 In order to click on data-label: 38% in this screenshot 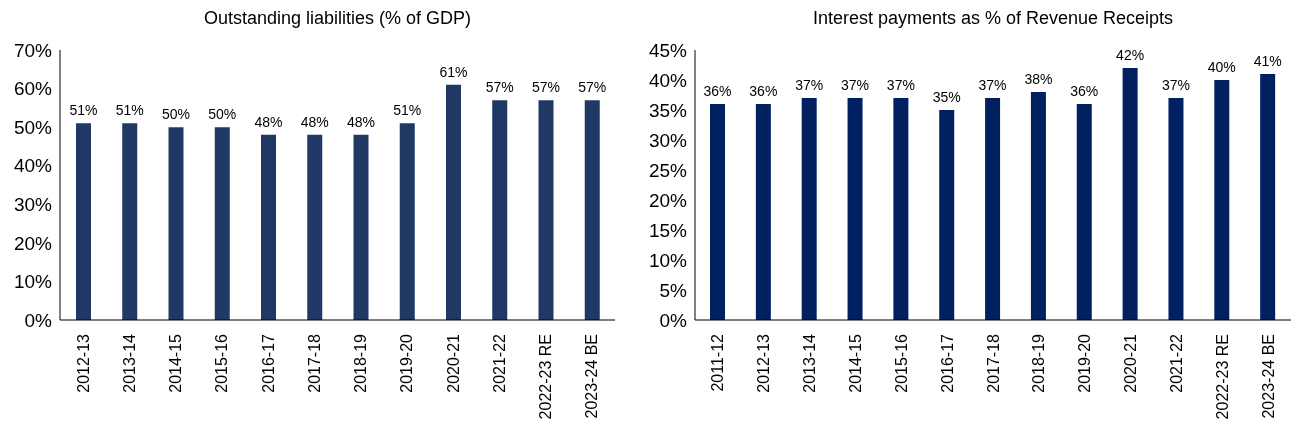, I will do `click(1038, 79)`.